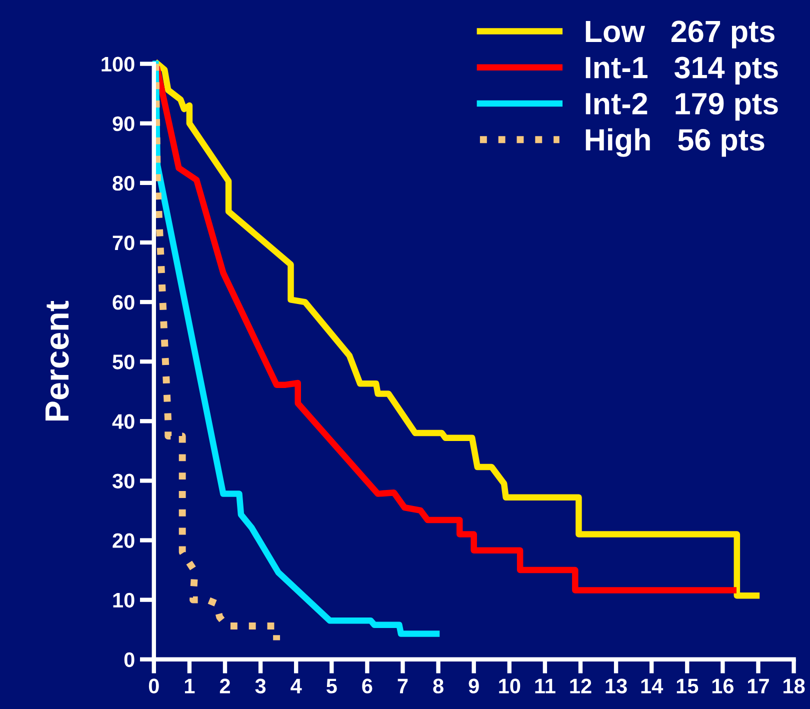  Describe the element at coordinates (296, 686) in the screenshot. I see `x-tick-label: 4` at that location.